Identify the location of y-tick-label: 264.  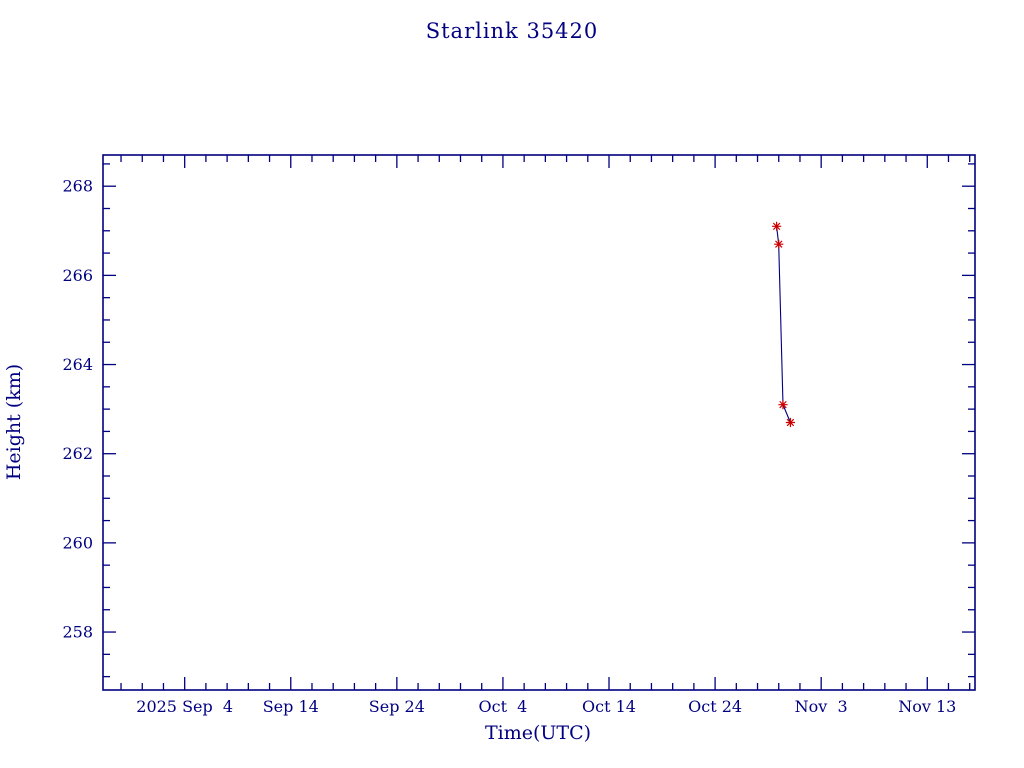
(77, 364).